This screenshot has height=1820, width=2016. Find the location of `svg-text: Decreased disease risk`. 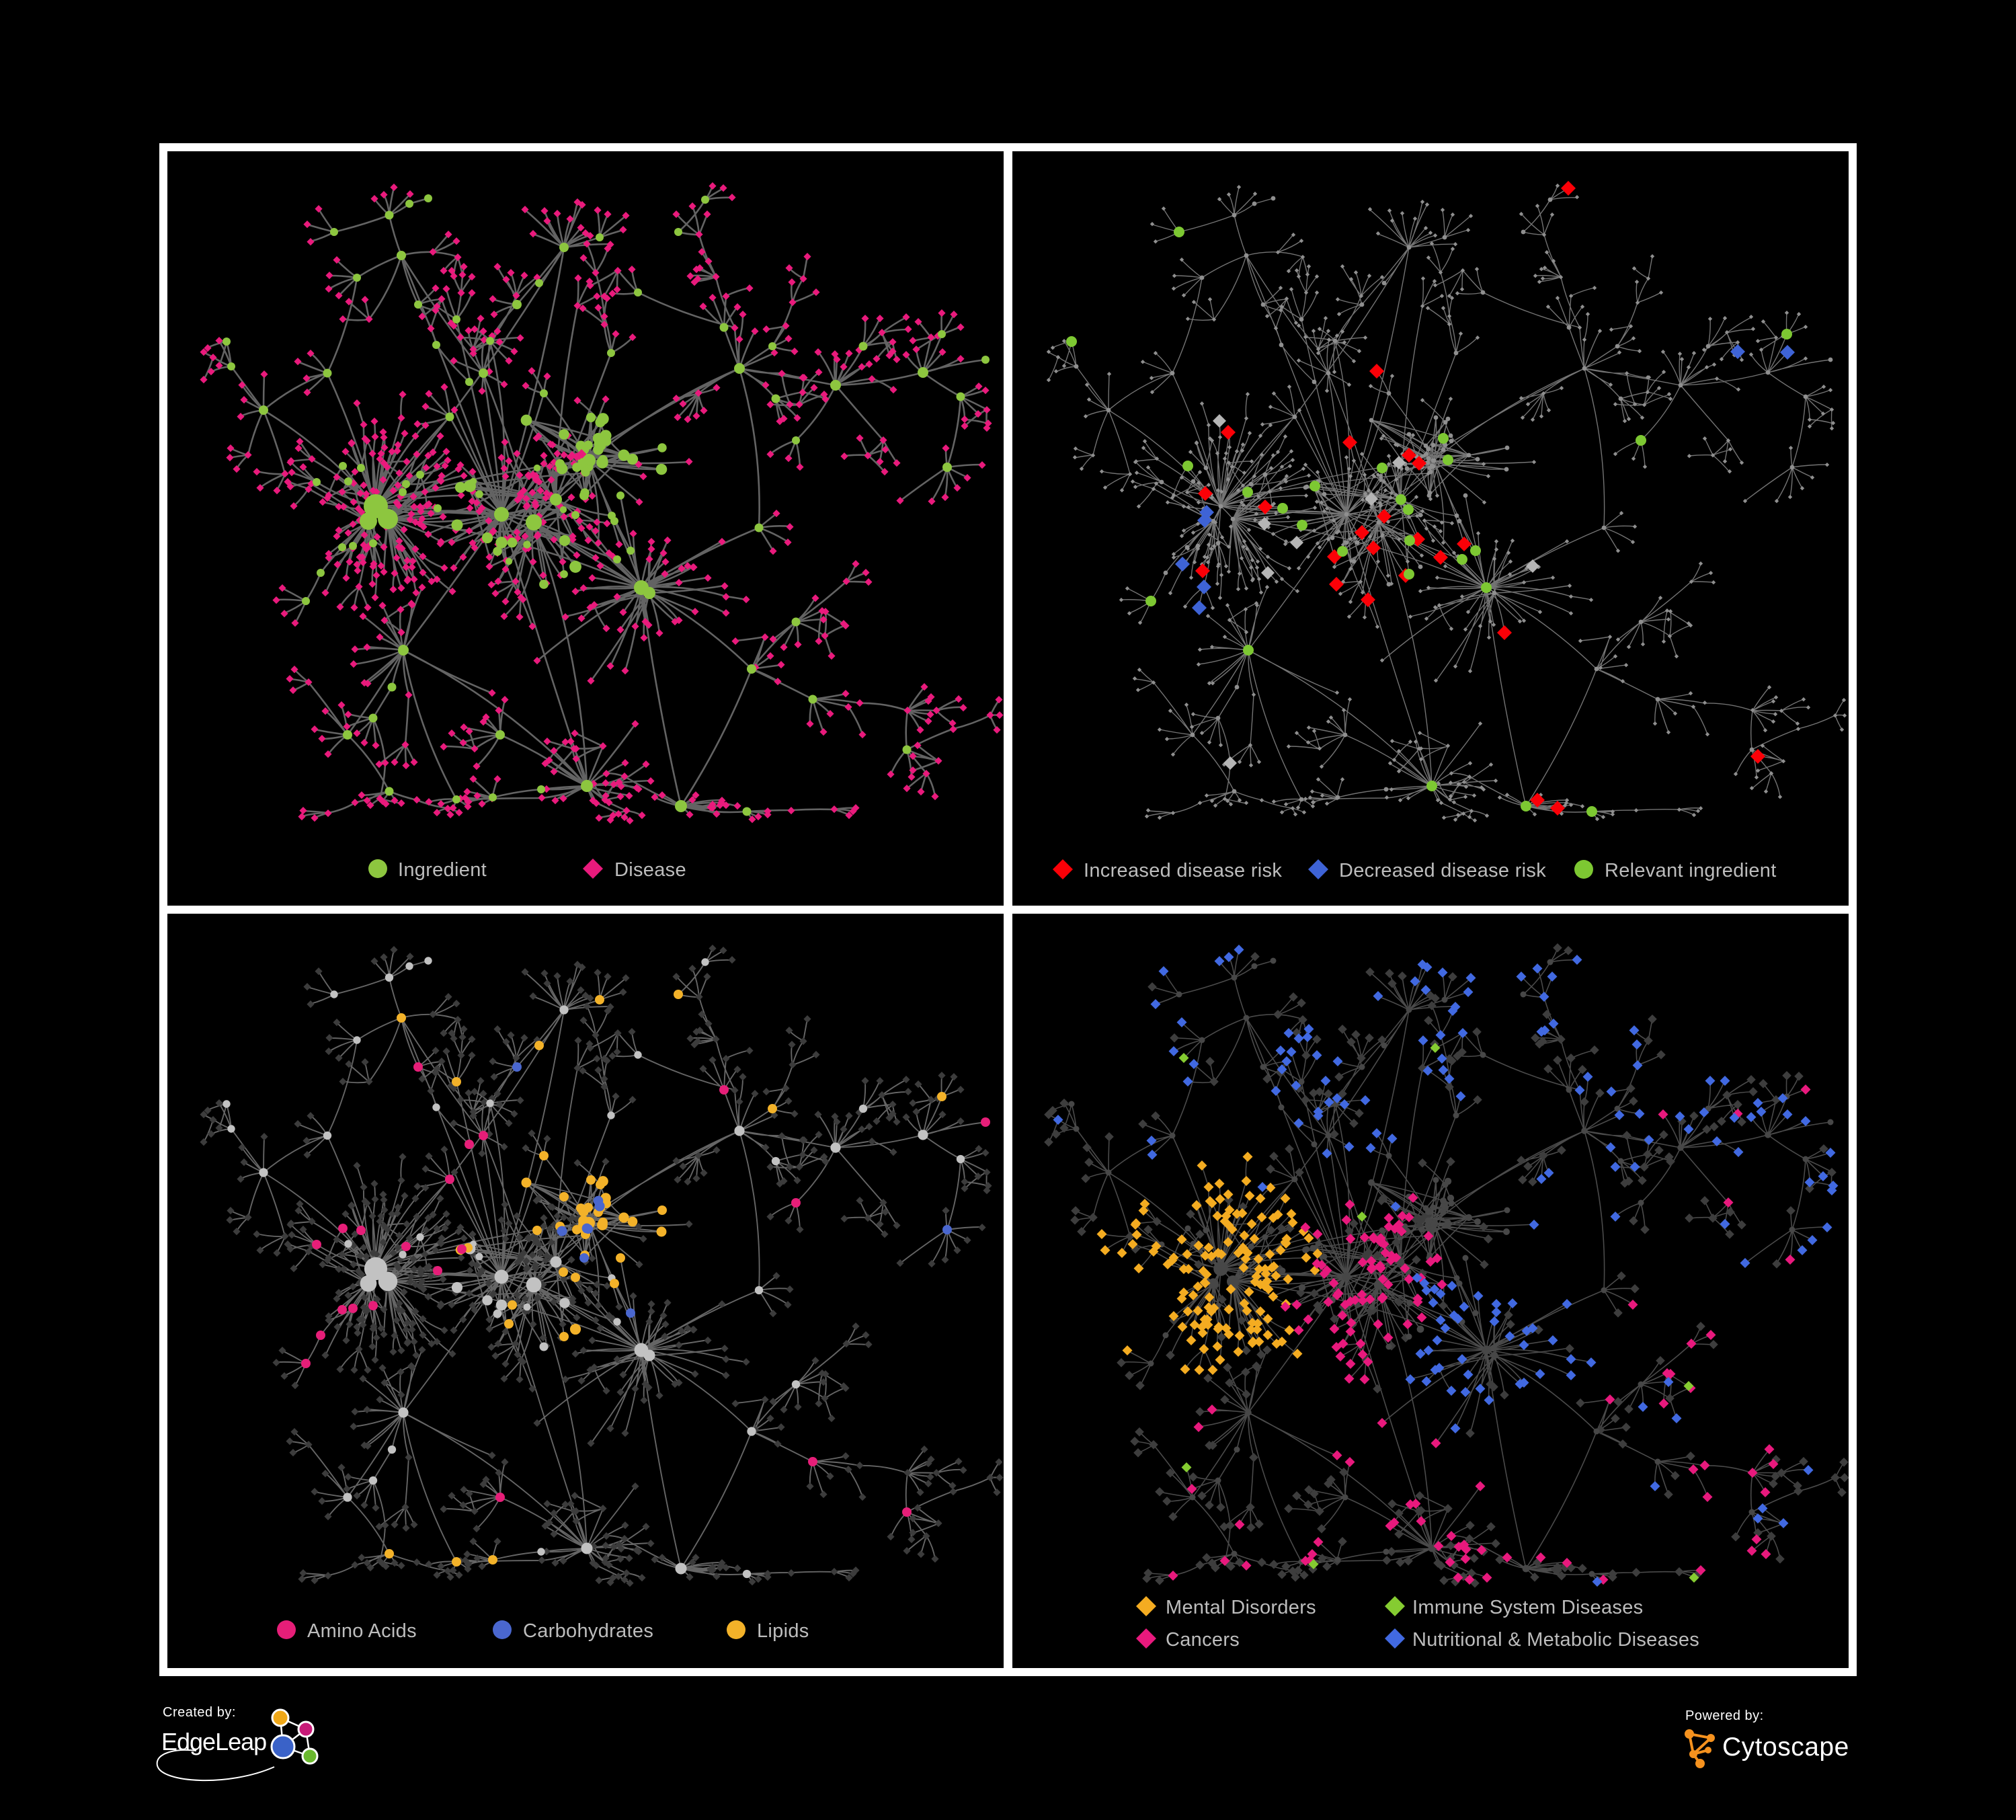

svg-text: Decreased disease risk is located at coordinates (1442, 870).